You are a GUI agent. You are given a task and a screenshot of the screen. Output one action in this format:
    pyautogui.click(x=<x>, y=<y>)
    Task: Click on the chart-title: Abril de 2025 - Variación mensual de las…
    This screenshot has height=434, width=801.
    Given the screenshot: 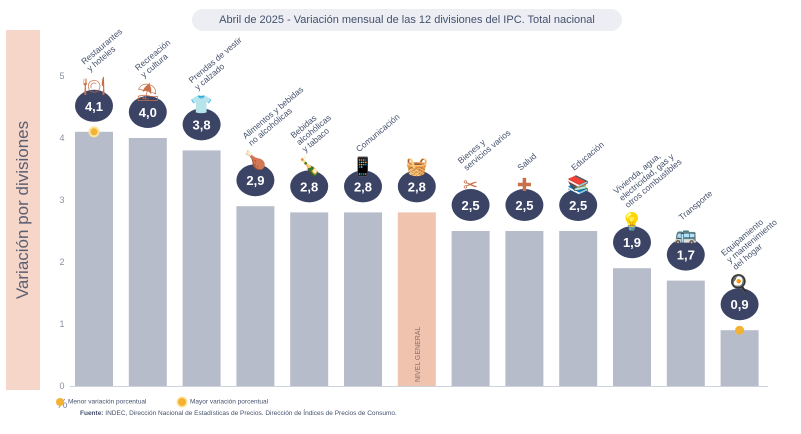 What is the action you would take?
    pyautogui.click(x=407, y=20)
    